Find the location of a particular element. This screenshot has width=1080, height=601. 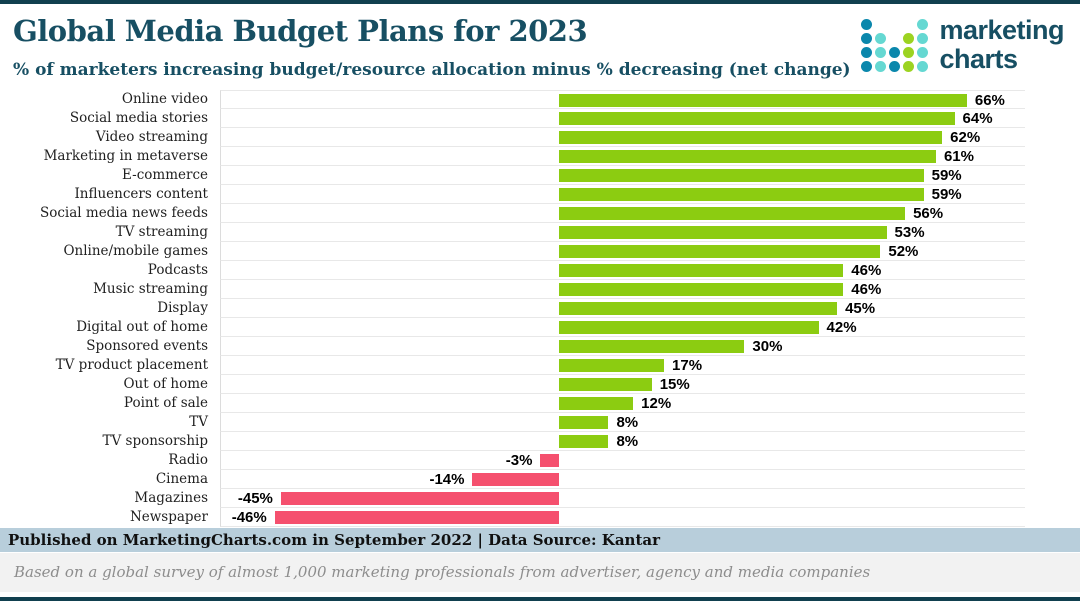

chart-row: Video streaming 62% is located at coordinates (540, 137).